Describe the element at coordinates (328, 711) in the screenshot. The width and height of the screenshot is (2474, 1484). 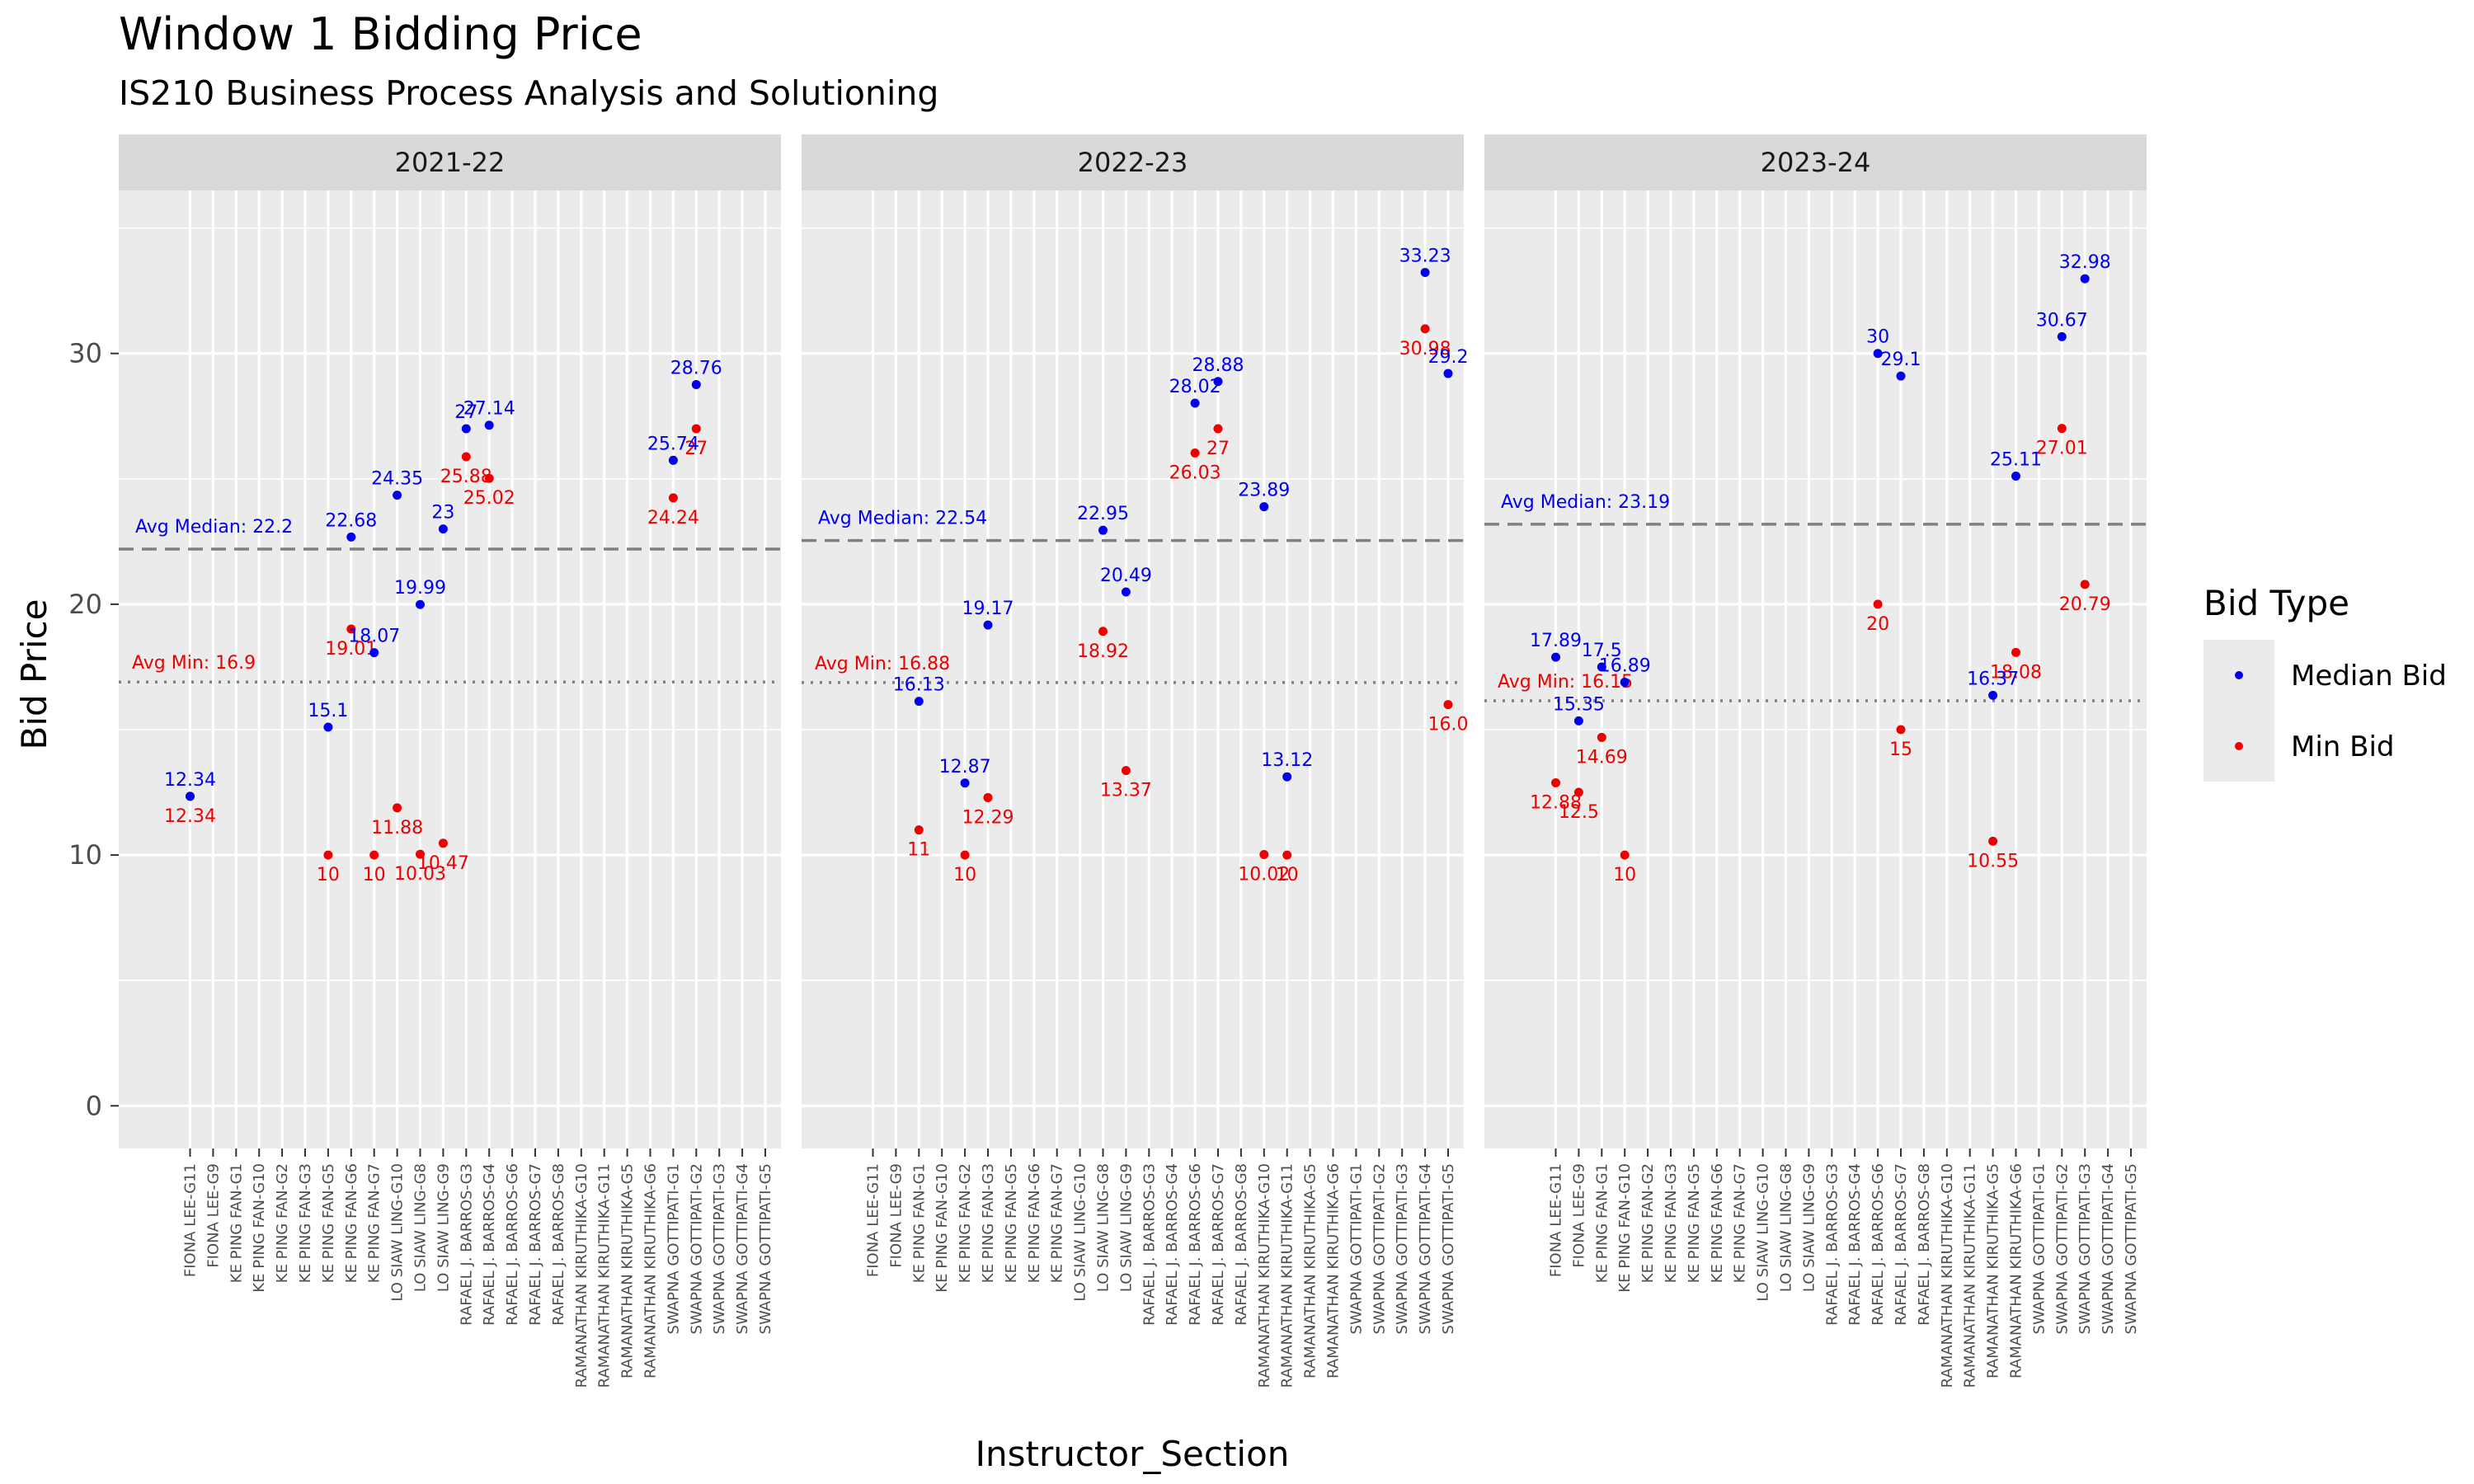
I see `median-bid-label: 15.1` at that location.